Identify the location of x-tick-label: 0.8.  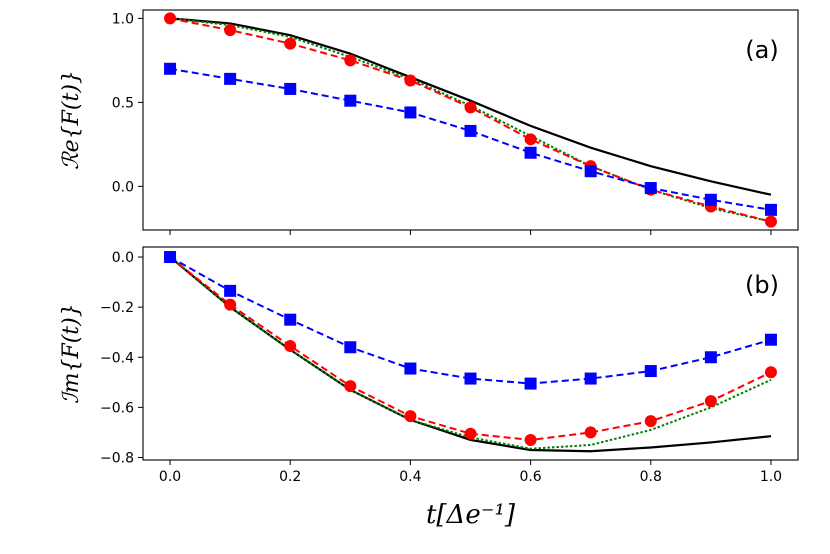
(651, 477).